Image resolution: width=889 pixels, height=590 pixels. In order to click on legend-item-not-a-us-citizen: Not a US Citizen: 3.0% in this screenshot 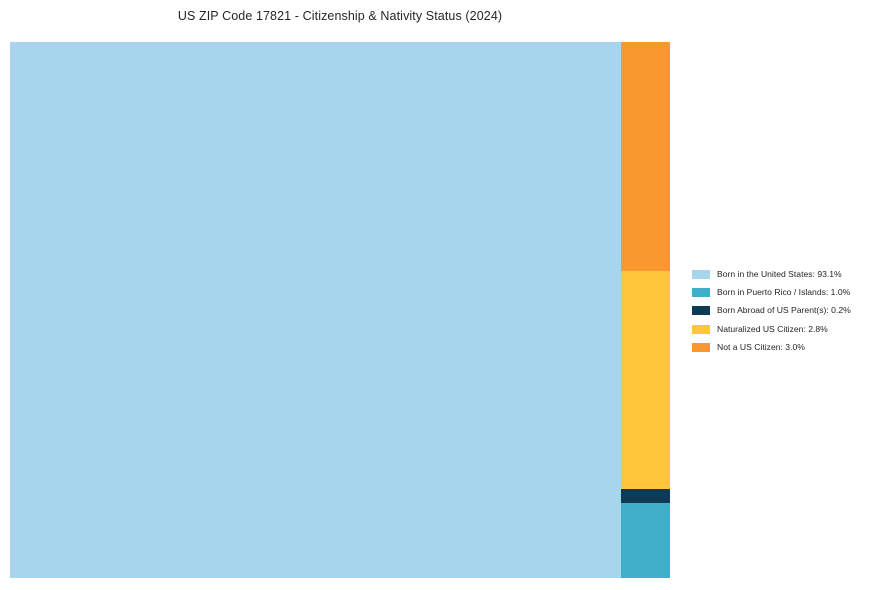, I will do `click(787, 347)`.